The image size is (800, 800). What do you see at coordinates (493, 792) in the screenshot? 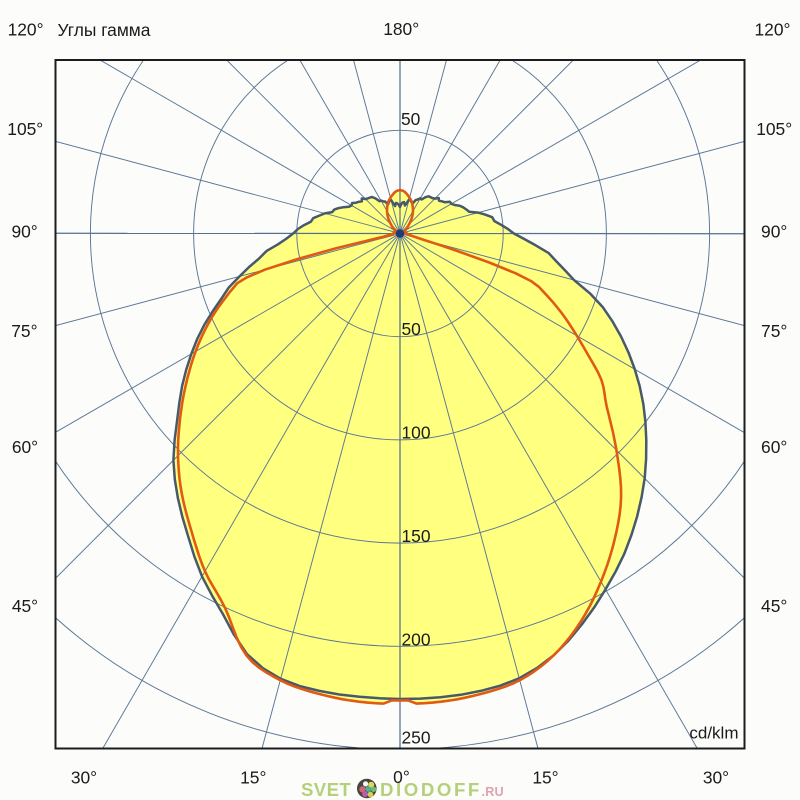
I see `svg-text: .RU` at bounding box center [493, 792].